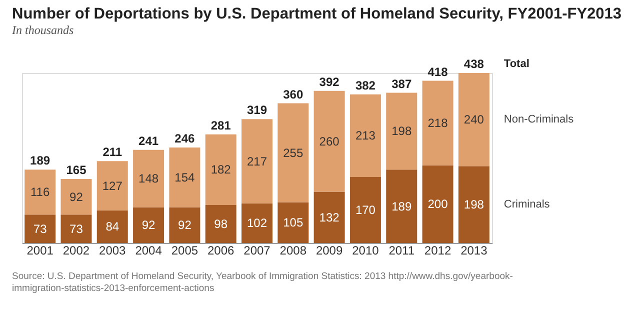 The height and width of the screenshot is (330, 635). I want to click on data-label: 170, so click(365, 210).